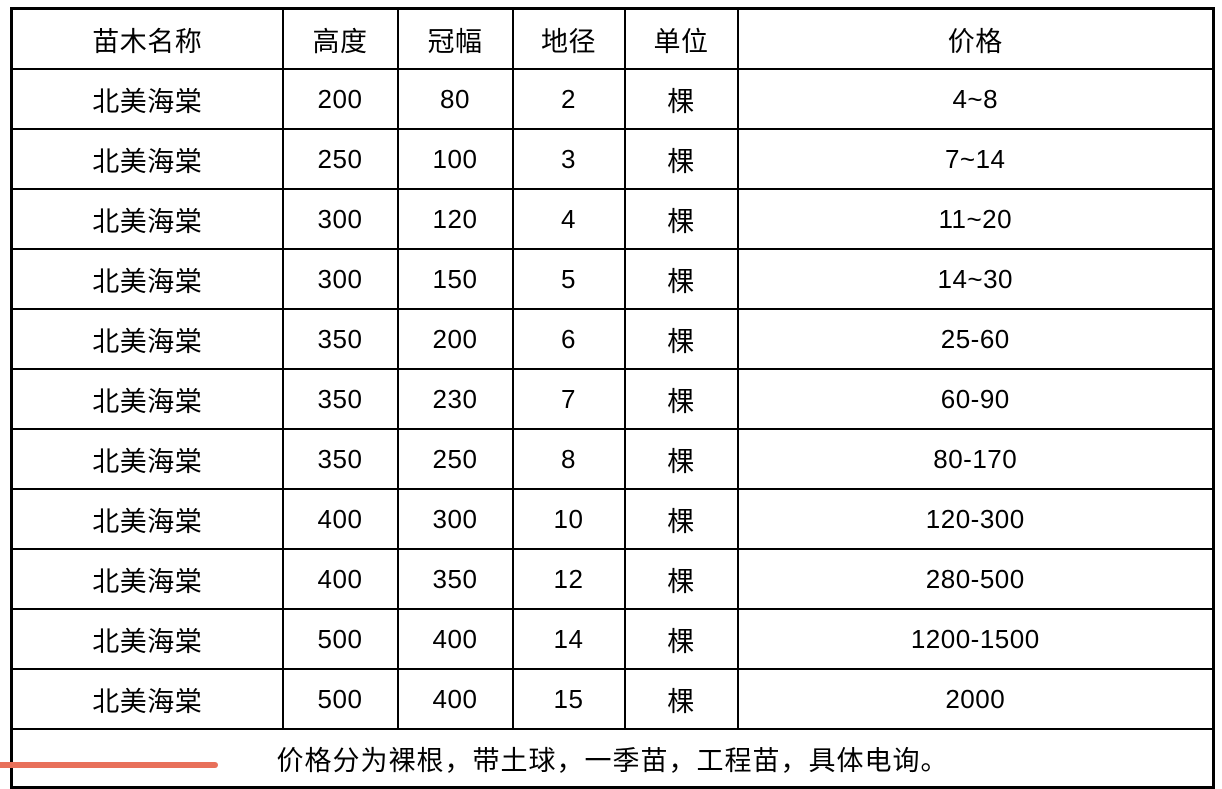  What do you see at coordinates (975, 219) in the screenshot?
I see `cell-price: 11~20` at bounding box center [975, 219].